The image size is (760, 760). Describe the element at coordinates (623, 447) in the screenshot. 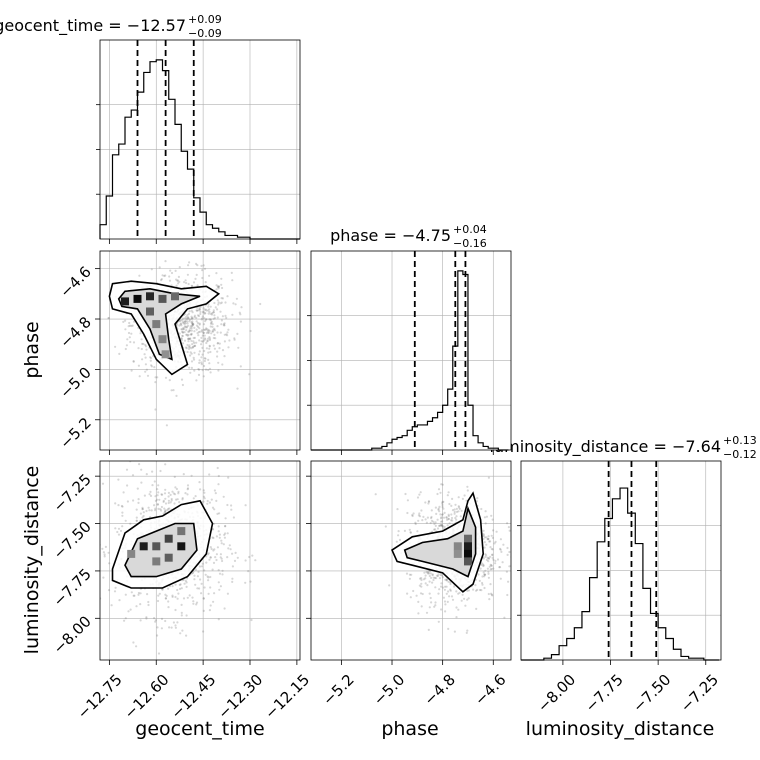

I see `title-luminosity-distance: luminosity_distance = −7.64 +0.13 −0.12` at that location.